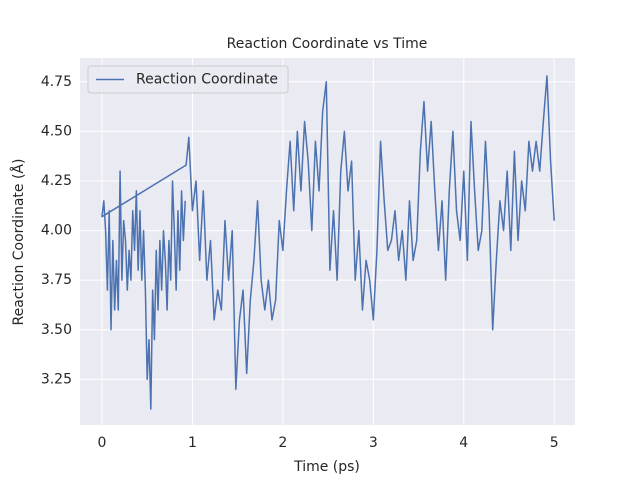 The image size is (640, 480). Describe the element at coordinates (102, 443) in the screenshot. I see `x-tick-label: 0` at that location.